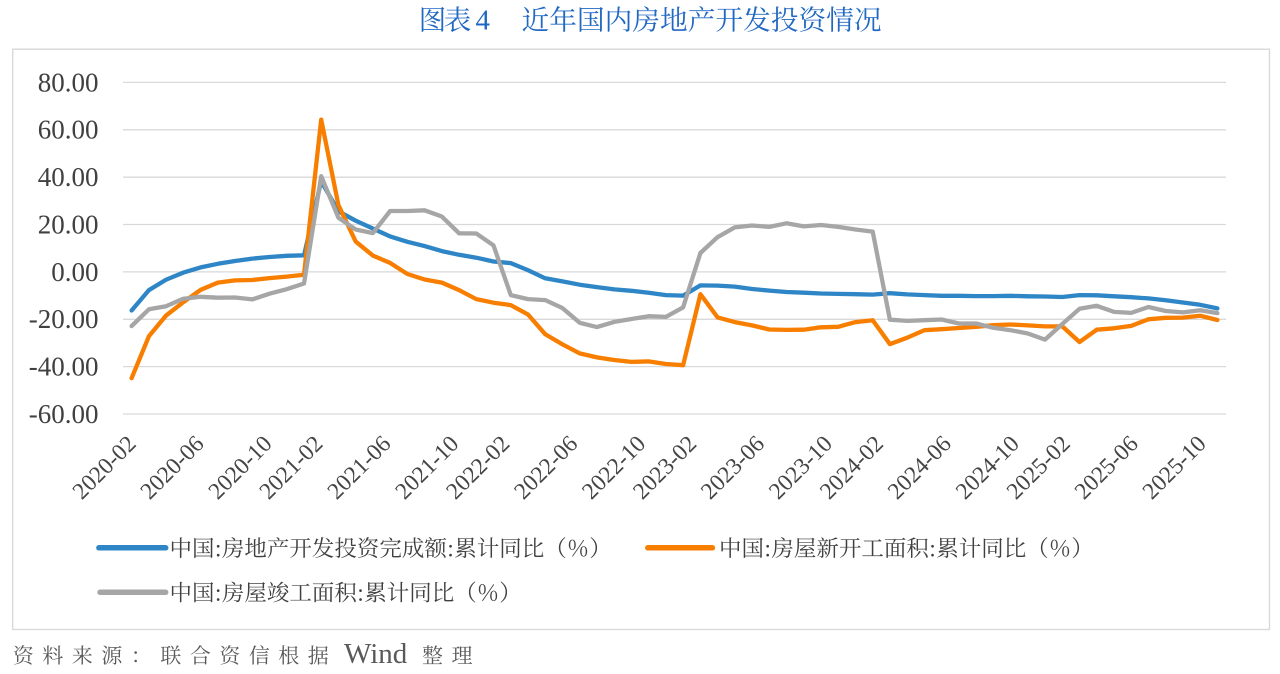  Describe the element at coordinates (74, 272) in the screenshot. I see `svg-text: 0.00` at that location.